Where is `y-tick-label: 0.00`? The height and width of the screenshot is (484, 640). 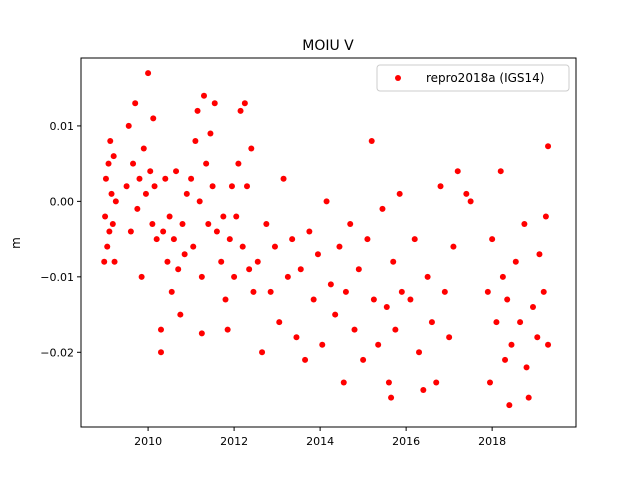 y-tick-label: 0.00 is located at coordinates (62, 201).